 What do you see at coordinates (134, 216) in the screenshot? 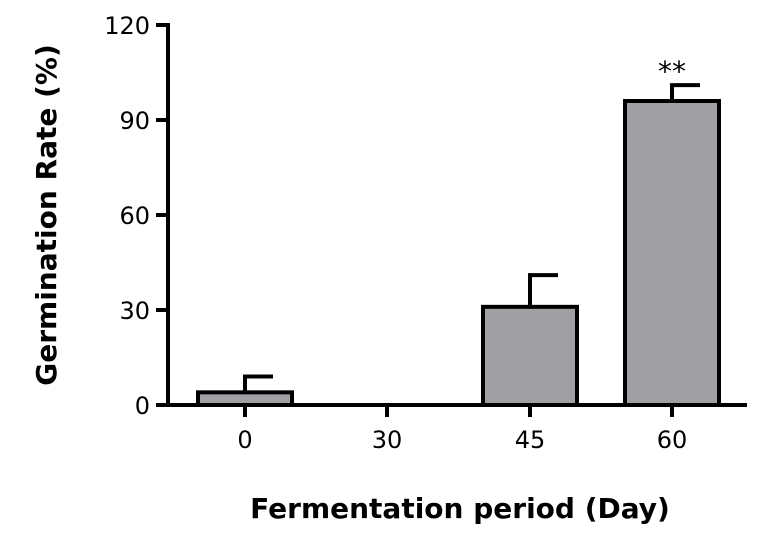
I see `y-tick-label: 60` at bounding box center [134, 216].